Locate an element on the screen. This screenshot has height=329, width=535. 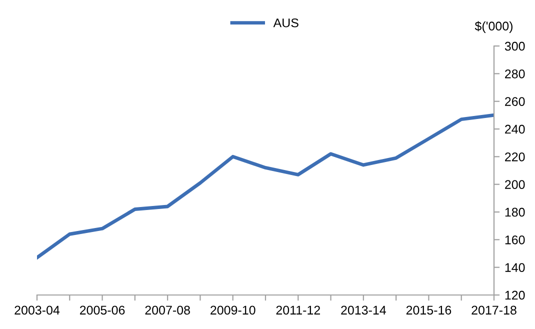
y-tick-label: 240 is located at coordinates (515, 129).